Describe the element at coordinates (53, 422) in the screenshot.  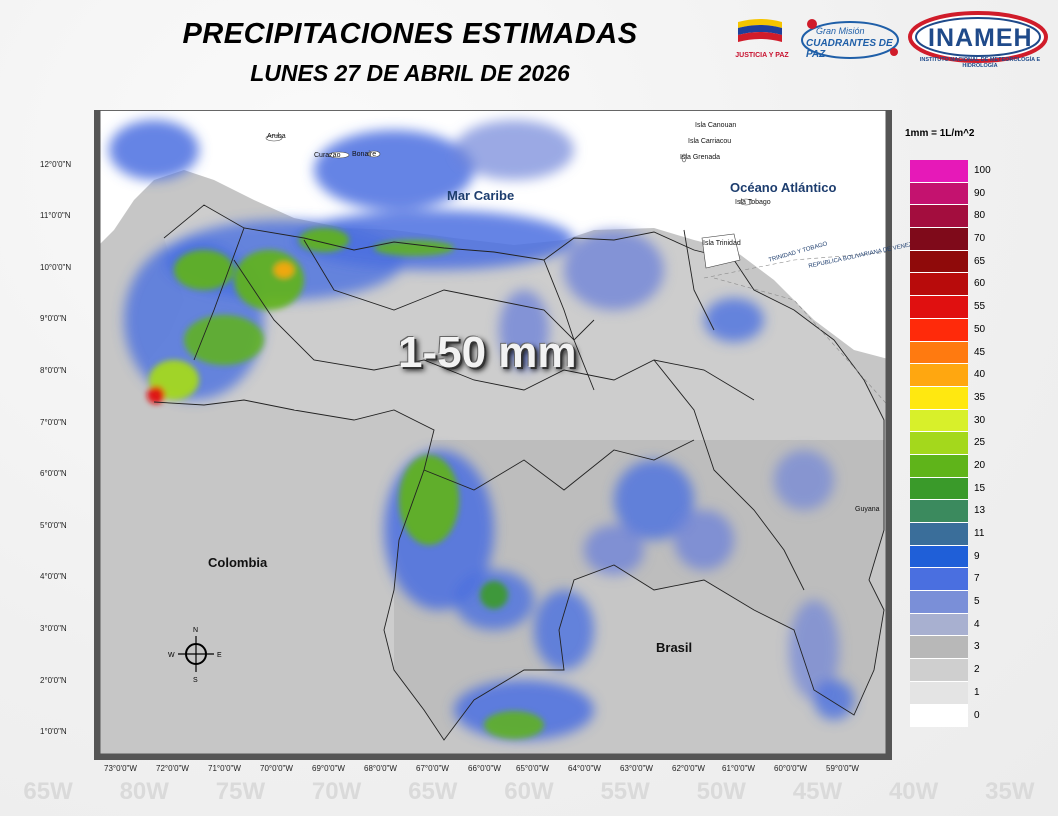
I see `lat-label-7: 7°0'0"N` at that location.